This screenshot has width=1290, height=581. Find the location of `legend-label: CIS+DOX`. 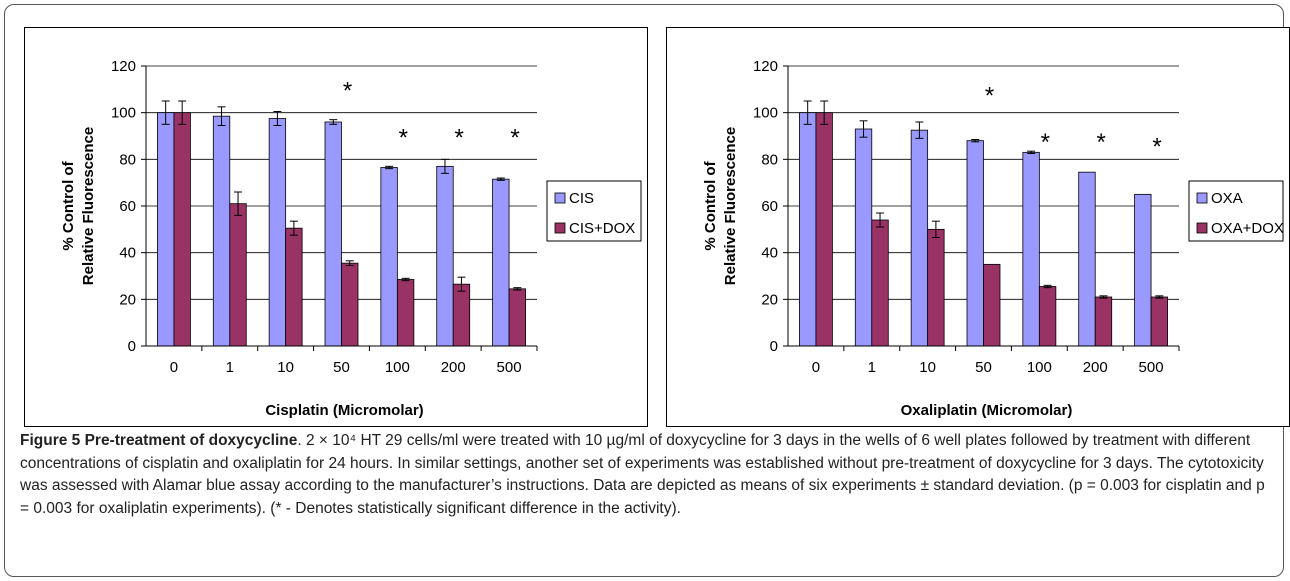

legend-label: CIS+DOX is located at coordinates (602, 228).